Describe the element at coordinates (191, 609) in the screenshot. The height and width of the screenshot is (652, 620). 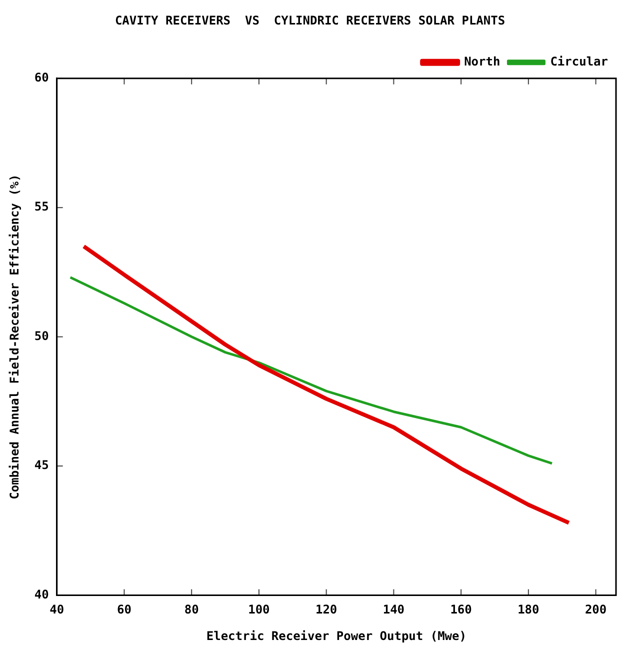
I see `x-tick-label: 80` at that location.